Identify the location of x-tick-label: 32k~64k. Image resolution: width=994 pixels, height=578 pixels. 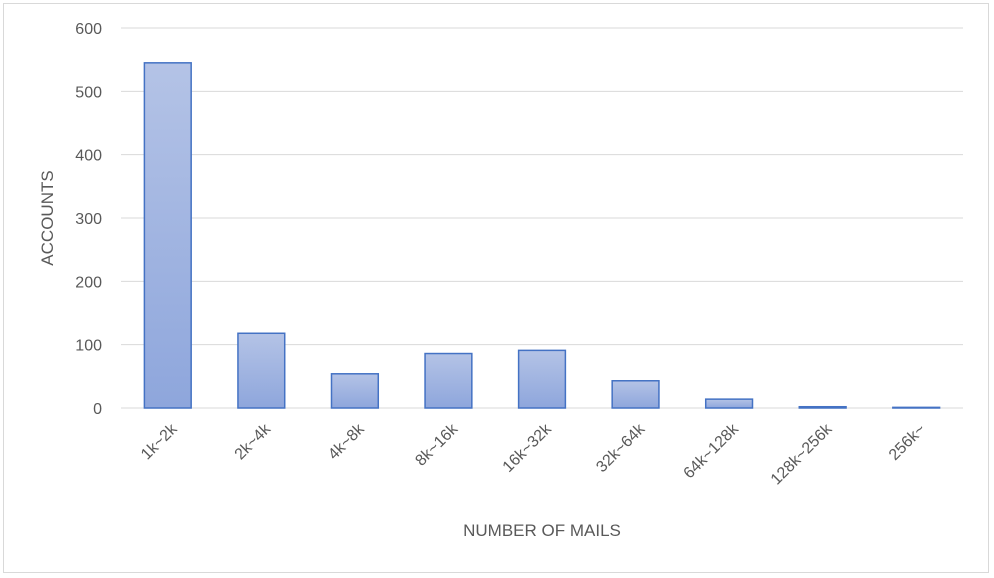
(621, 448).